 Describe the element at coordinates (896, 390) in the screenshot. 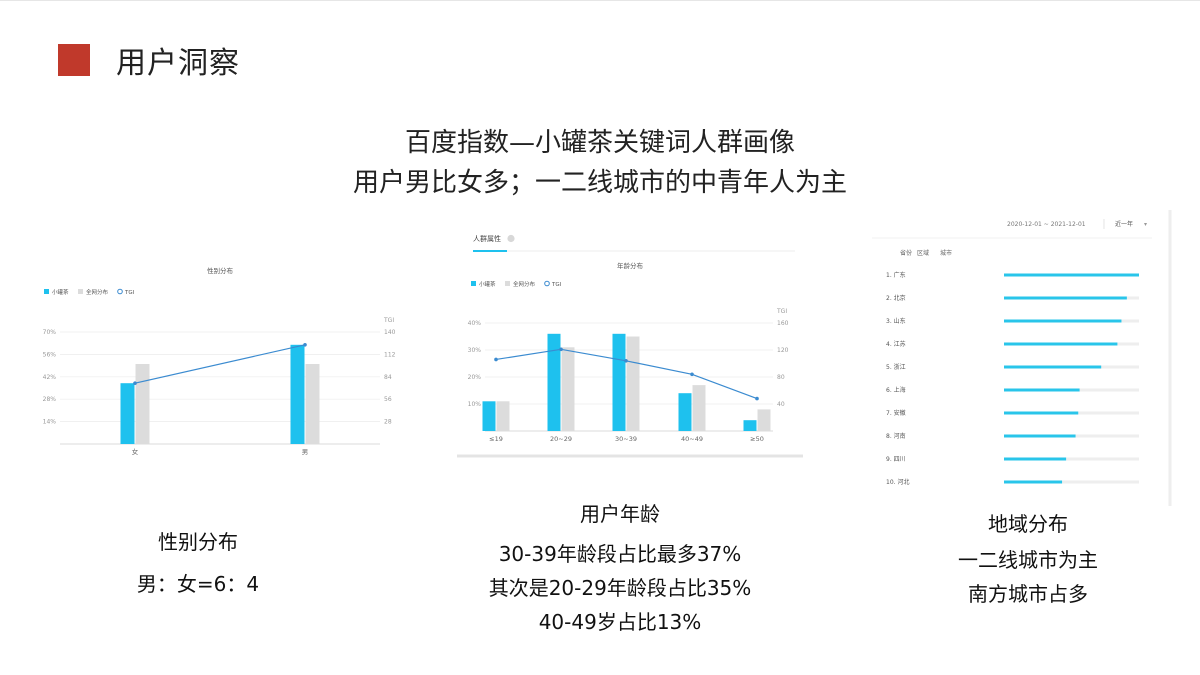

I see `region-label: 6. 上海` at that location.